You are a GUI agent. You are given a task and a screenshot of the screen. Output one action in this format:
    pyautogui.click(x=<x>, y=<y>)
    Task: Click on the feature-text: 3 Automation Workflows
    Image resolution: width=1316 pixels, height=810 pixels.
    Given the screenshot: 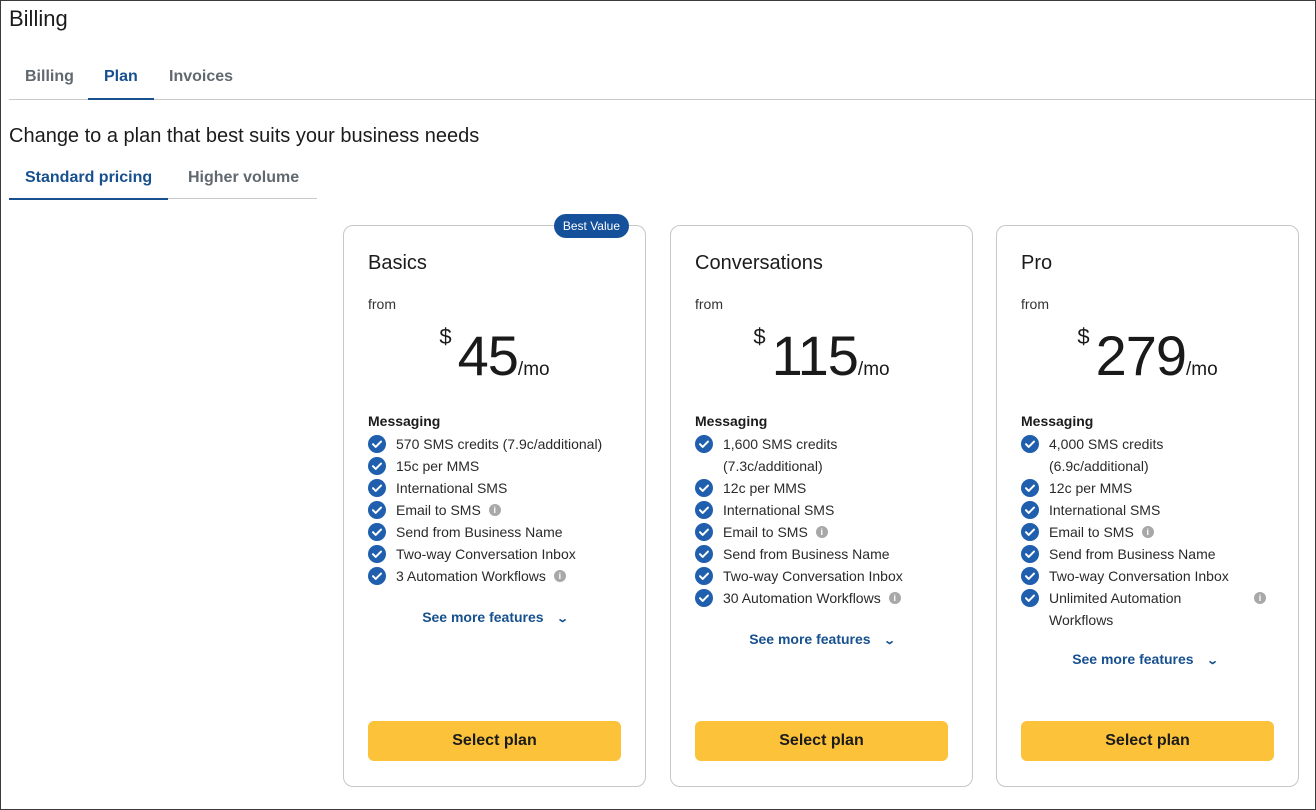 What is the action you would take?
    pyautogui.click(x=471, y=576)
    